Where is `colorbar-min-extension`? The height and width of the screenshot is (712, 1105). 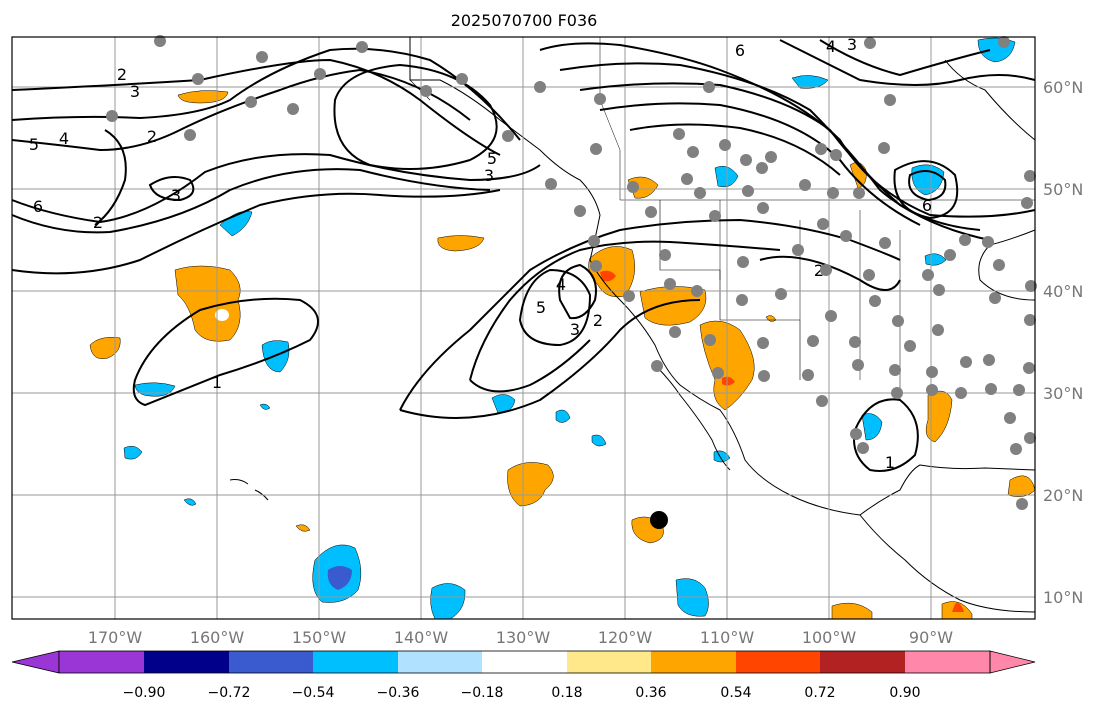 colorbar-min-extension is located at coordinates (35, 662).